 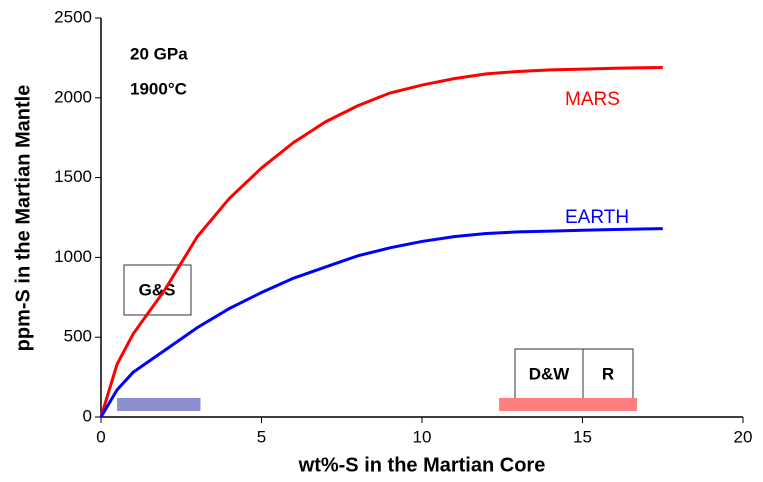 I want to click on annotation: 1900°C, so click(x=158, y=88).